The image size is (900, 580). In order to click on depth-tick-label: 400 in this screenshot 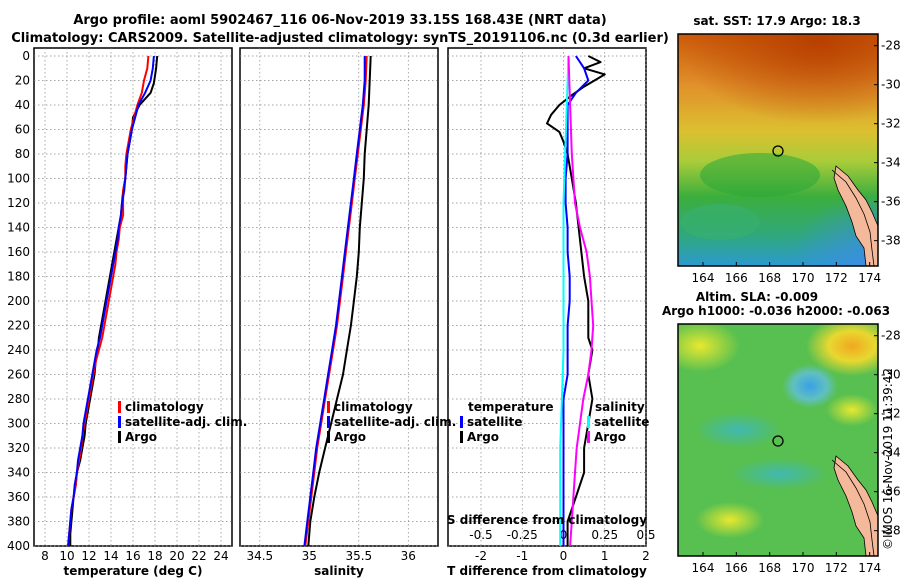, I will do `click(18, 546)`.